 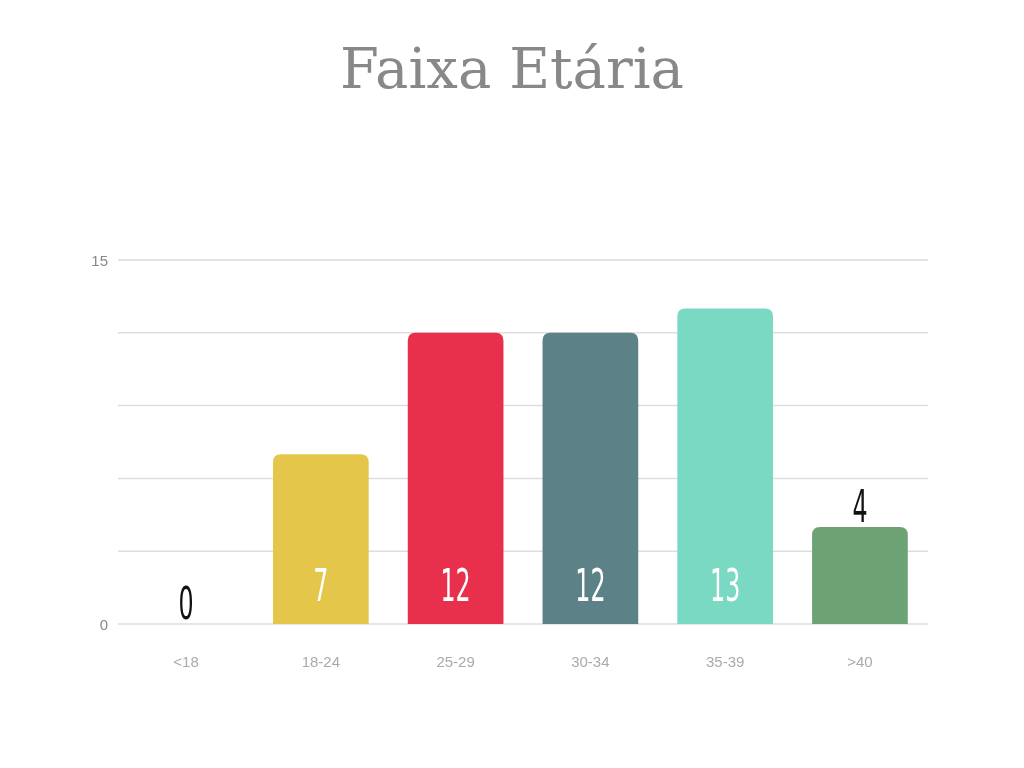 What do you see at coordinates (455, 661) in the screenshot?
I see `x-tick-label: 25-29` at bounding box center [455, 661].